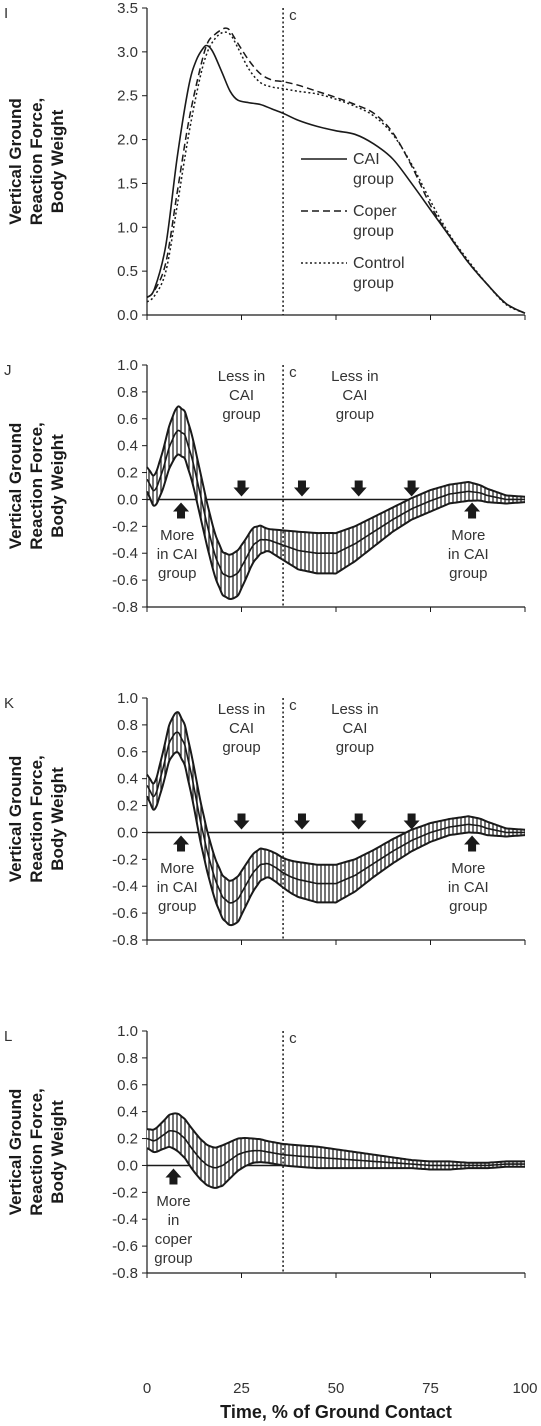  Describe the element at coordinates (173, 1230) in the screenshot. I see `annotation-text: More in coper group` at that location.